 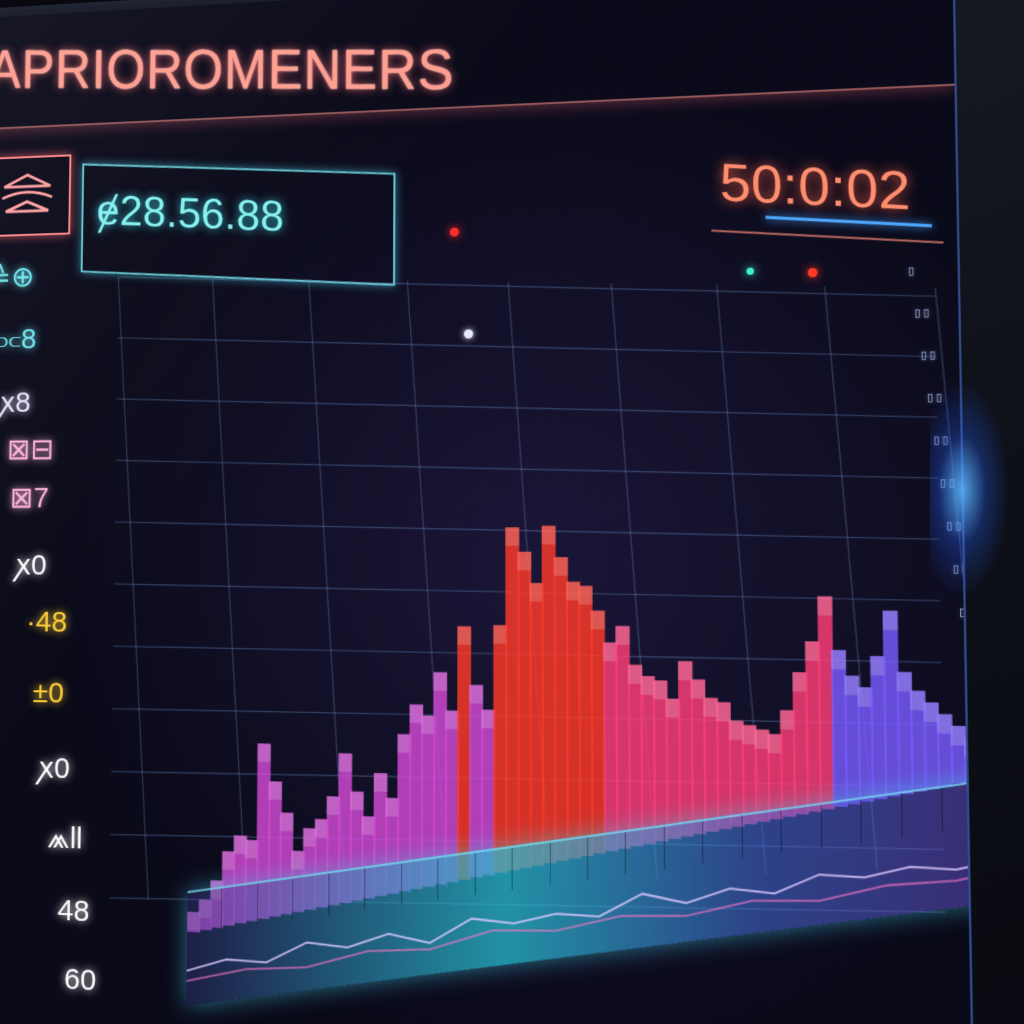 What do you see at coordinates (970, 490) in the screenshot?
I see `ambient-light` at bounding box center [970, 490].